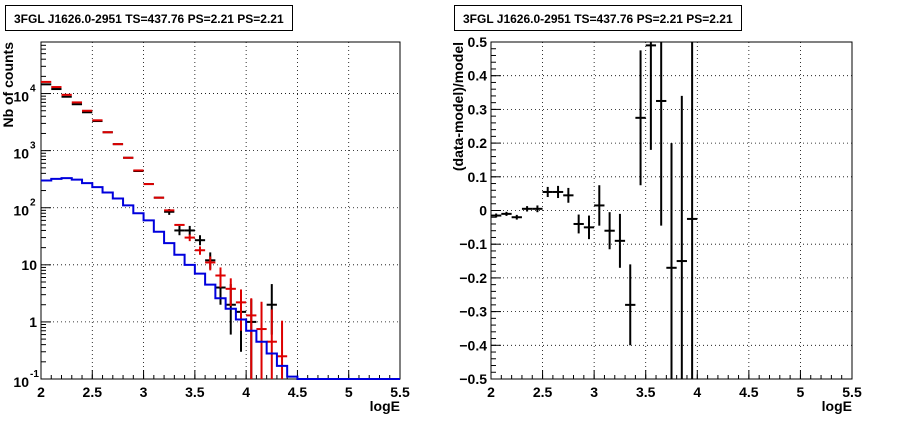 Image resolution: width=898 pixels, height=421 pixels. Describe the element at coordinates (478, 42) in the screenshot. I see `y-tick-label: 0.5` at that location.